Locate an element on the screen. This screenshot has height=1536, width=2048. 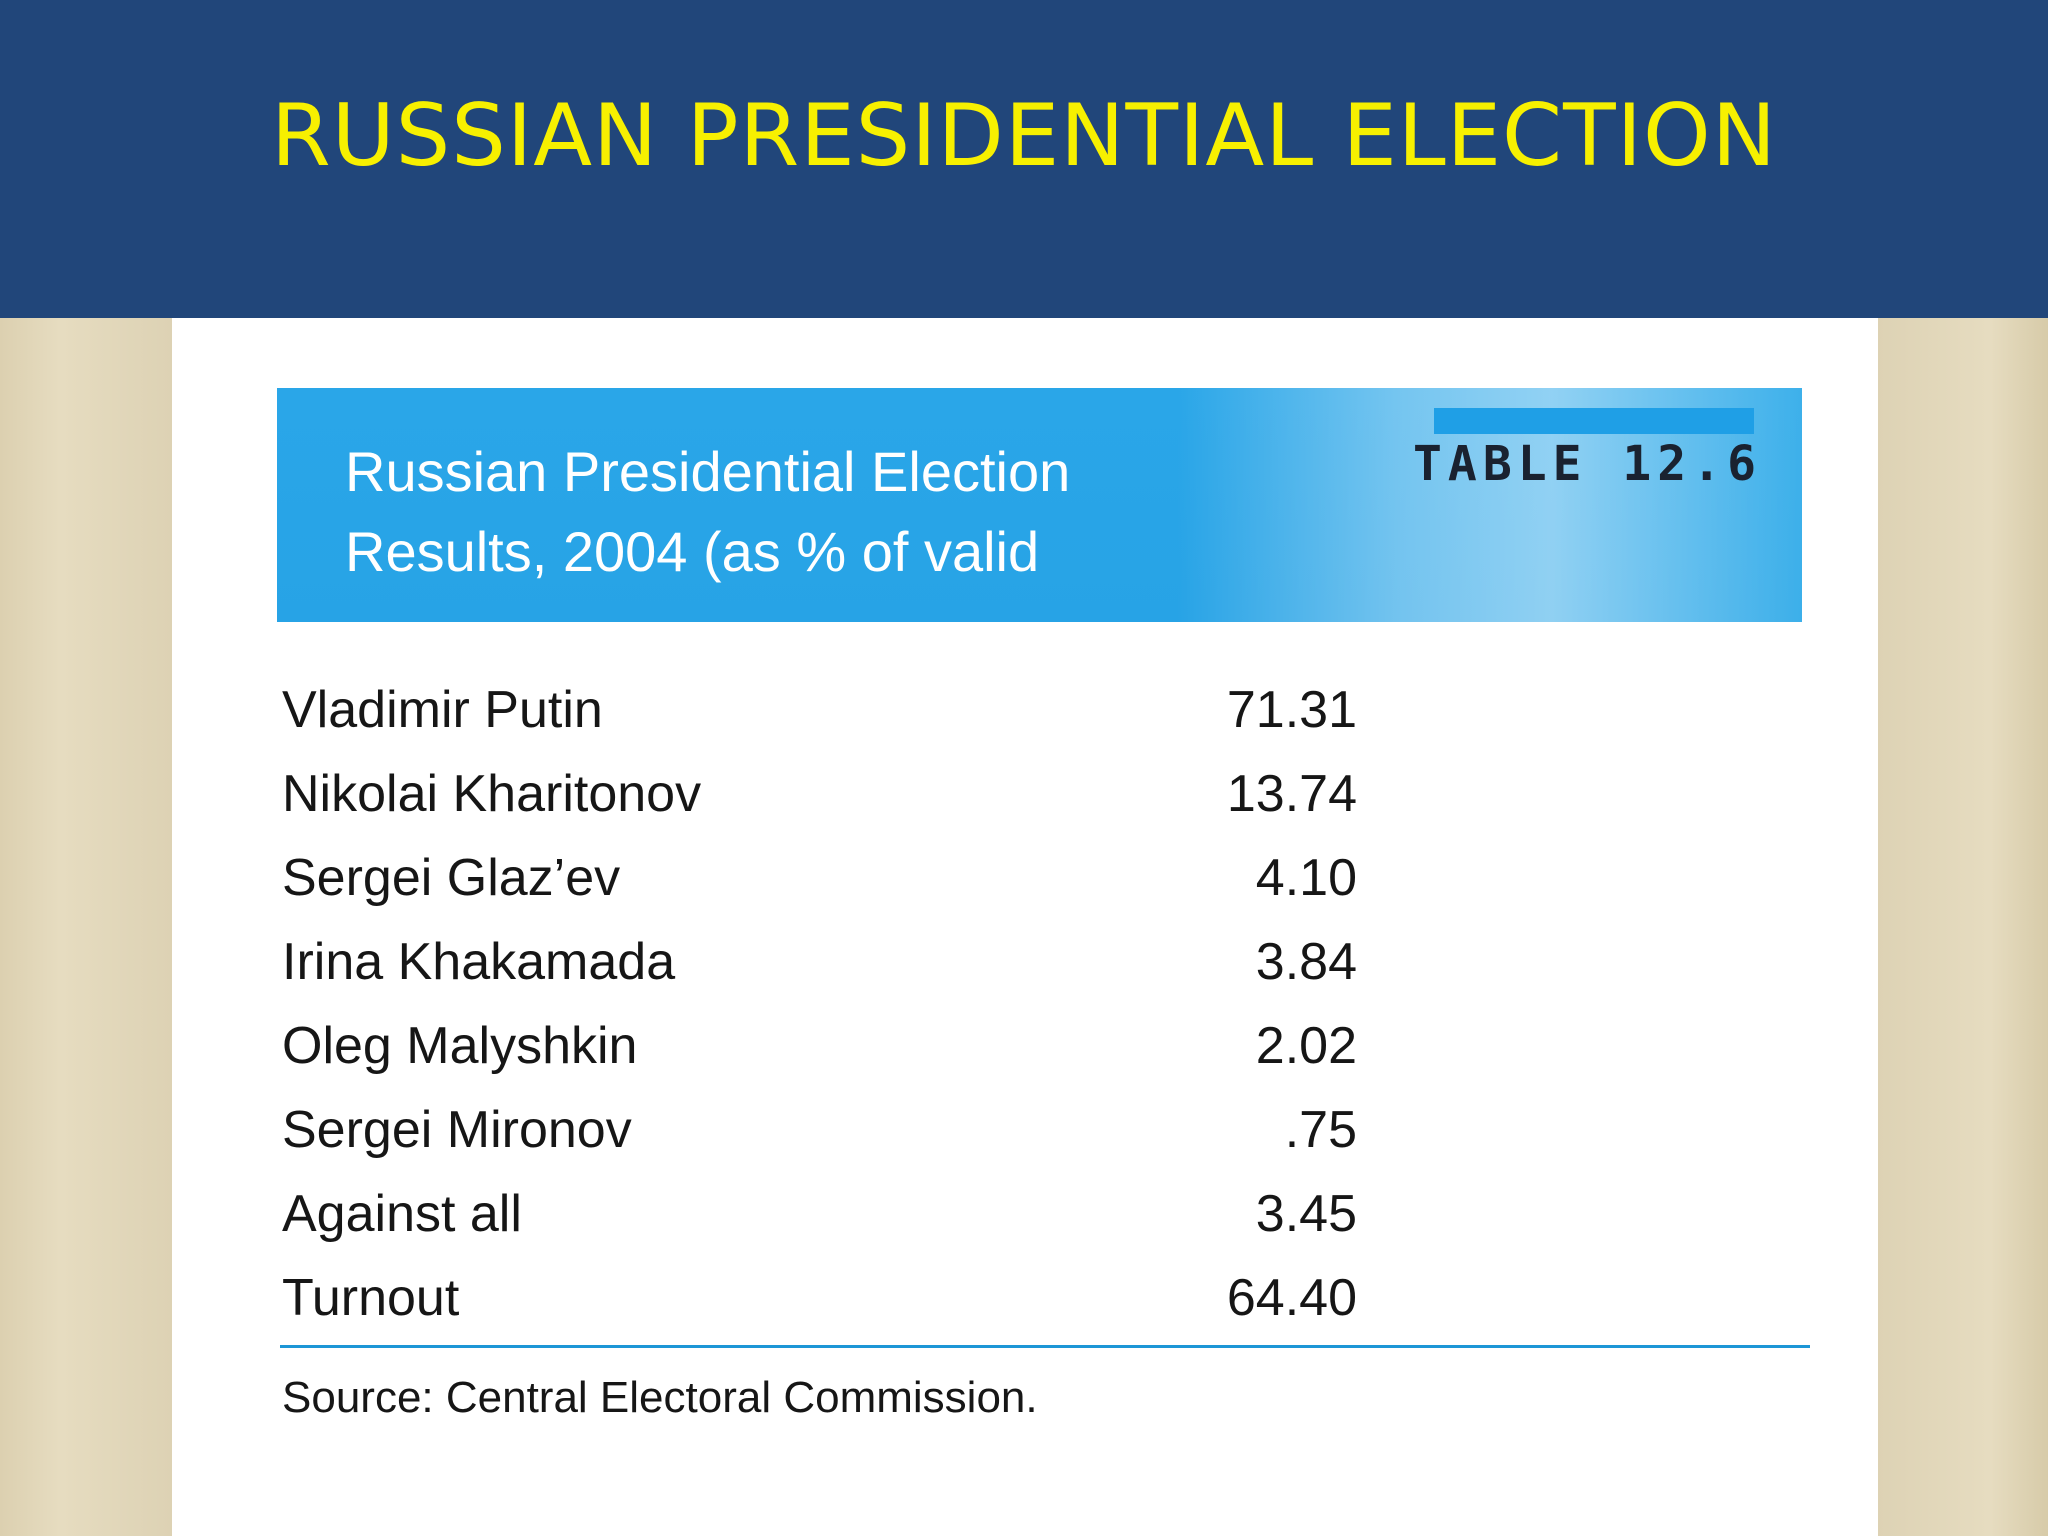
table-source: Source: Central Electoral Commission. is located at coordinates (660, 1397).